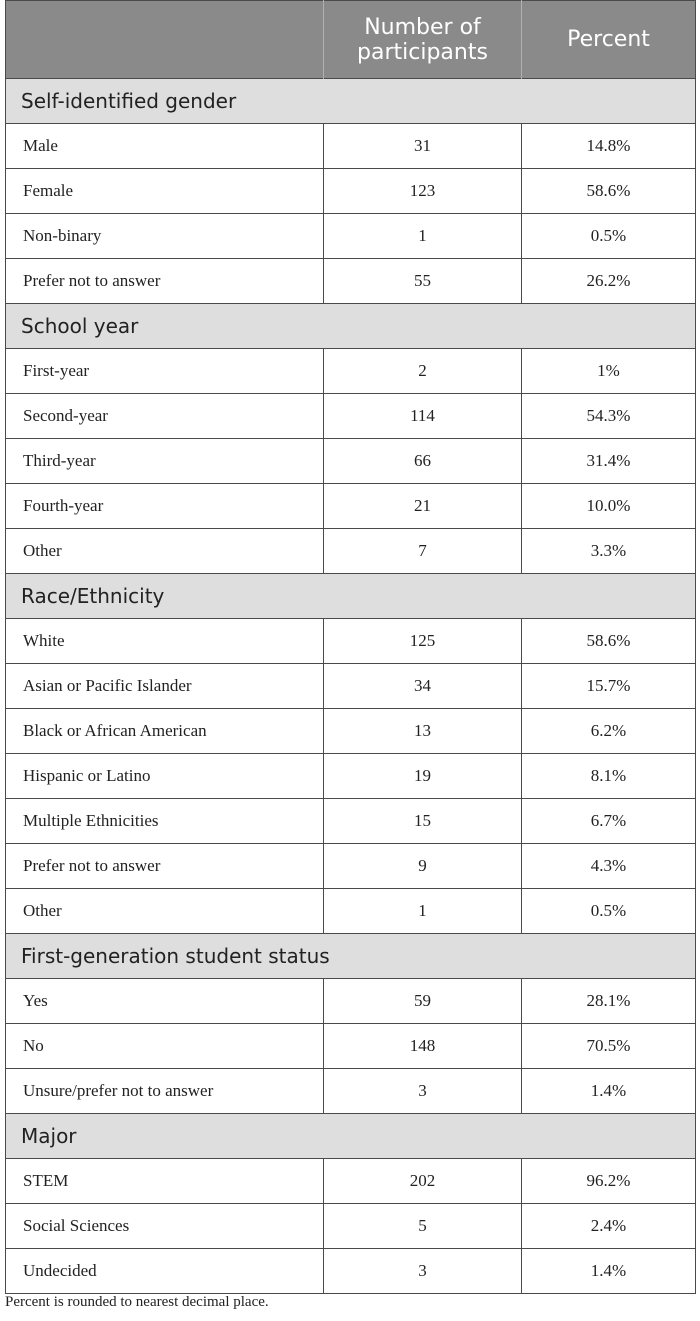 This screenshot has height=1321, width=700. What do you see at coordinates (422, 686) in the screenshot?
I see `participant-count: 34` at bounding box center [422, 686].